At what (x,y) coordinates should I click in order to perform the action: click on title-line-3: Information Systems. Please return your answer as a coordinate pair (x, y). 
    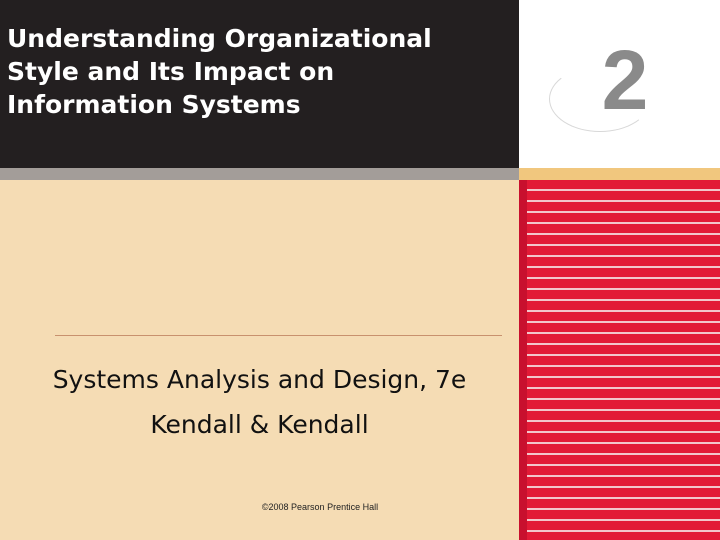
    Looking at the image, I should click on (154, 104).